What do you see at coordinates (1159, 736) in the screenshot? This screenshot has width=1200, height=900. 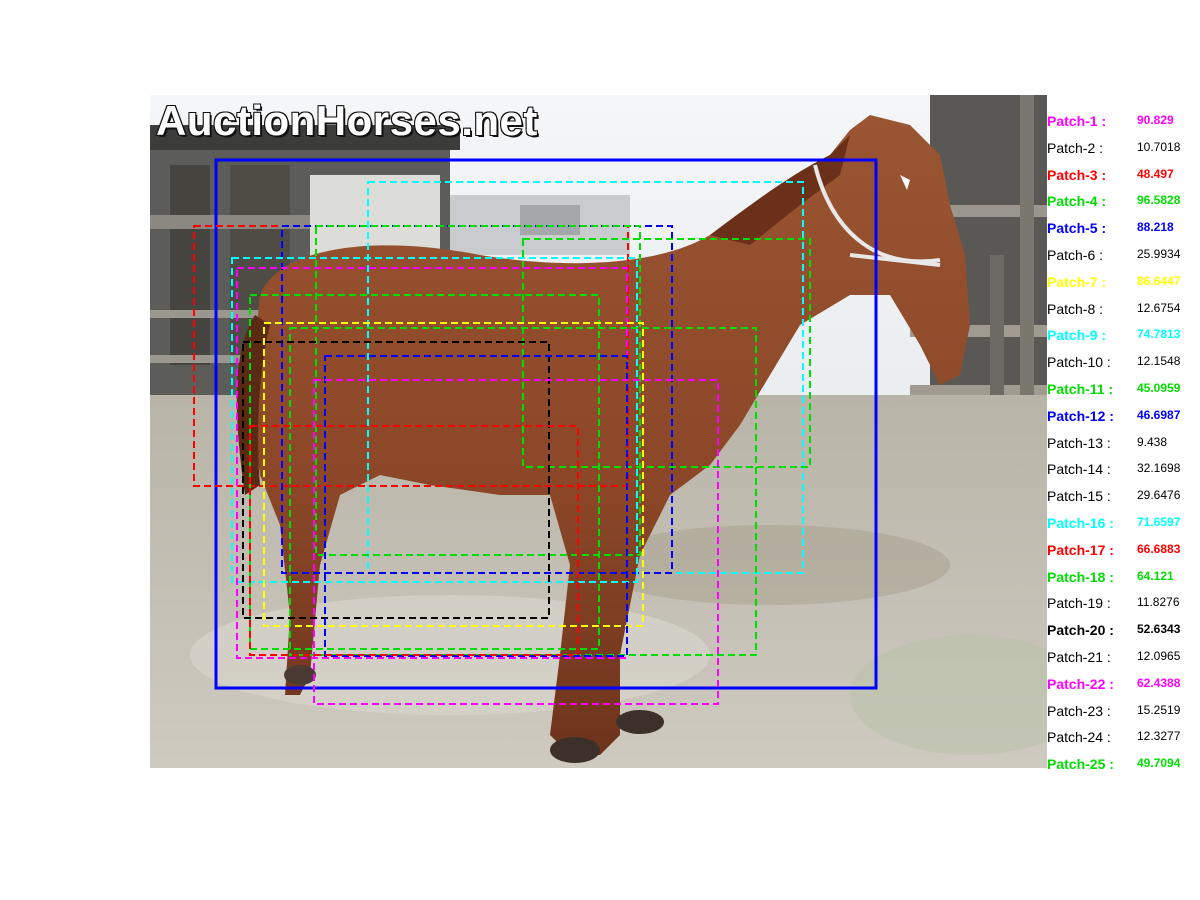 I see `legend-score: 12.3277` at bounding box center [1159, 736].